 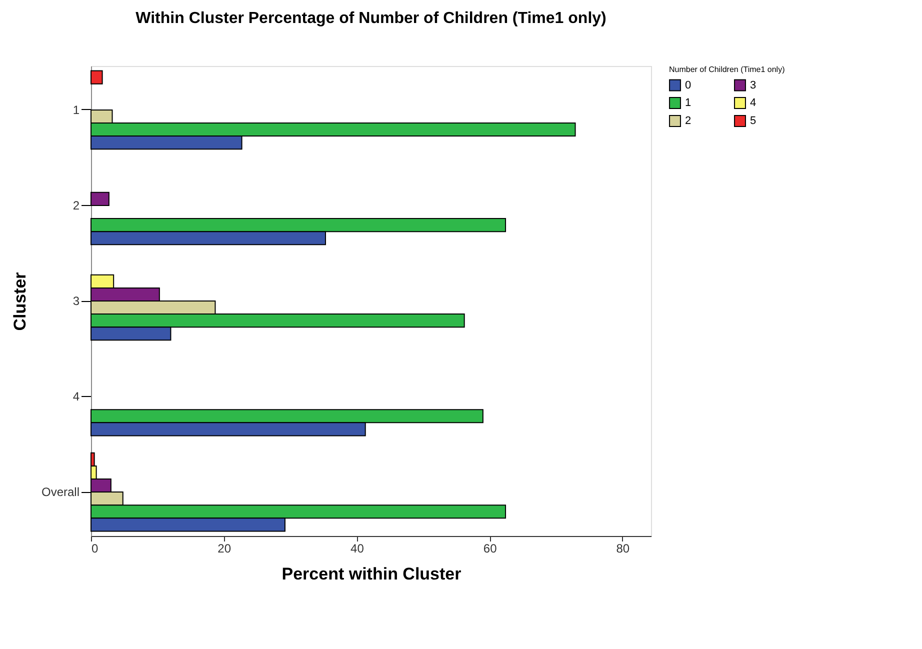 I want to click on legend-label: 4, so click(x=753, y=103).